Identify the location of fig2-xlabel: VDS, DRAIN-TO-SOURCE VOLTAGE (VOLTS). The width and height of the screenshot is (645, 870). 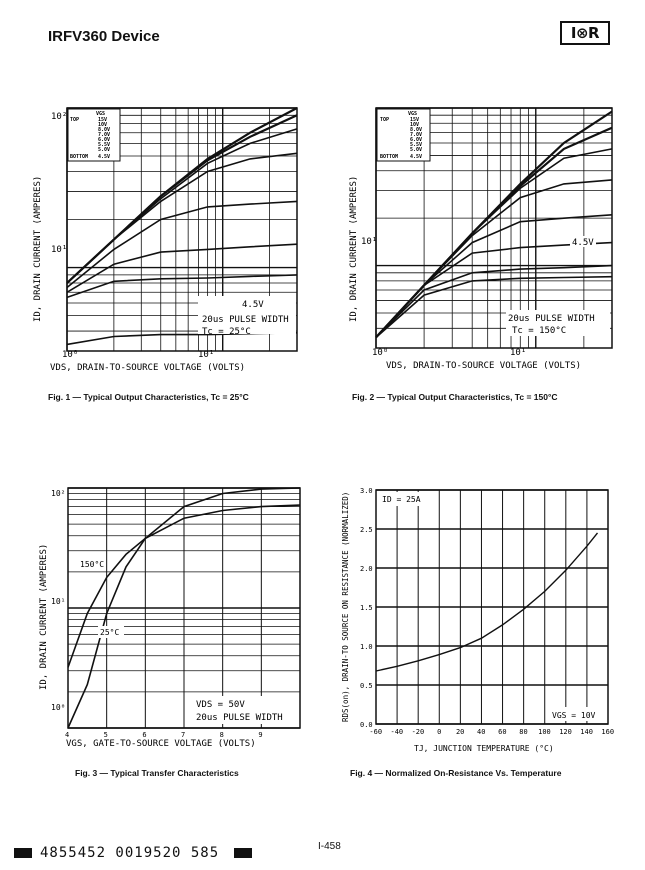
(483, 366).